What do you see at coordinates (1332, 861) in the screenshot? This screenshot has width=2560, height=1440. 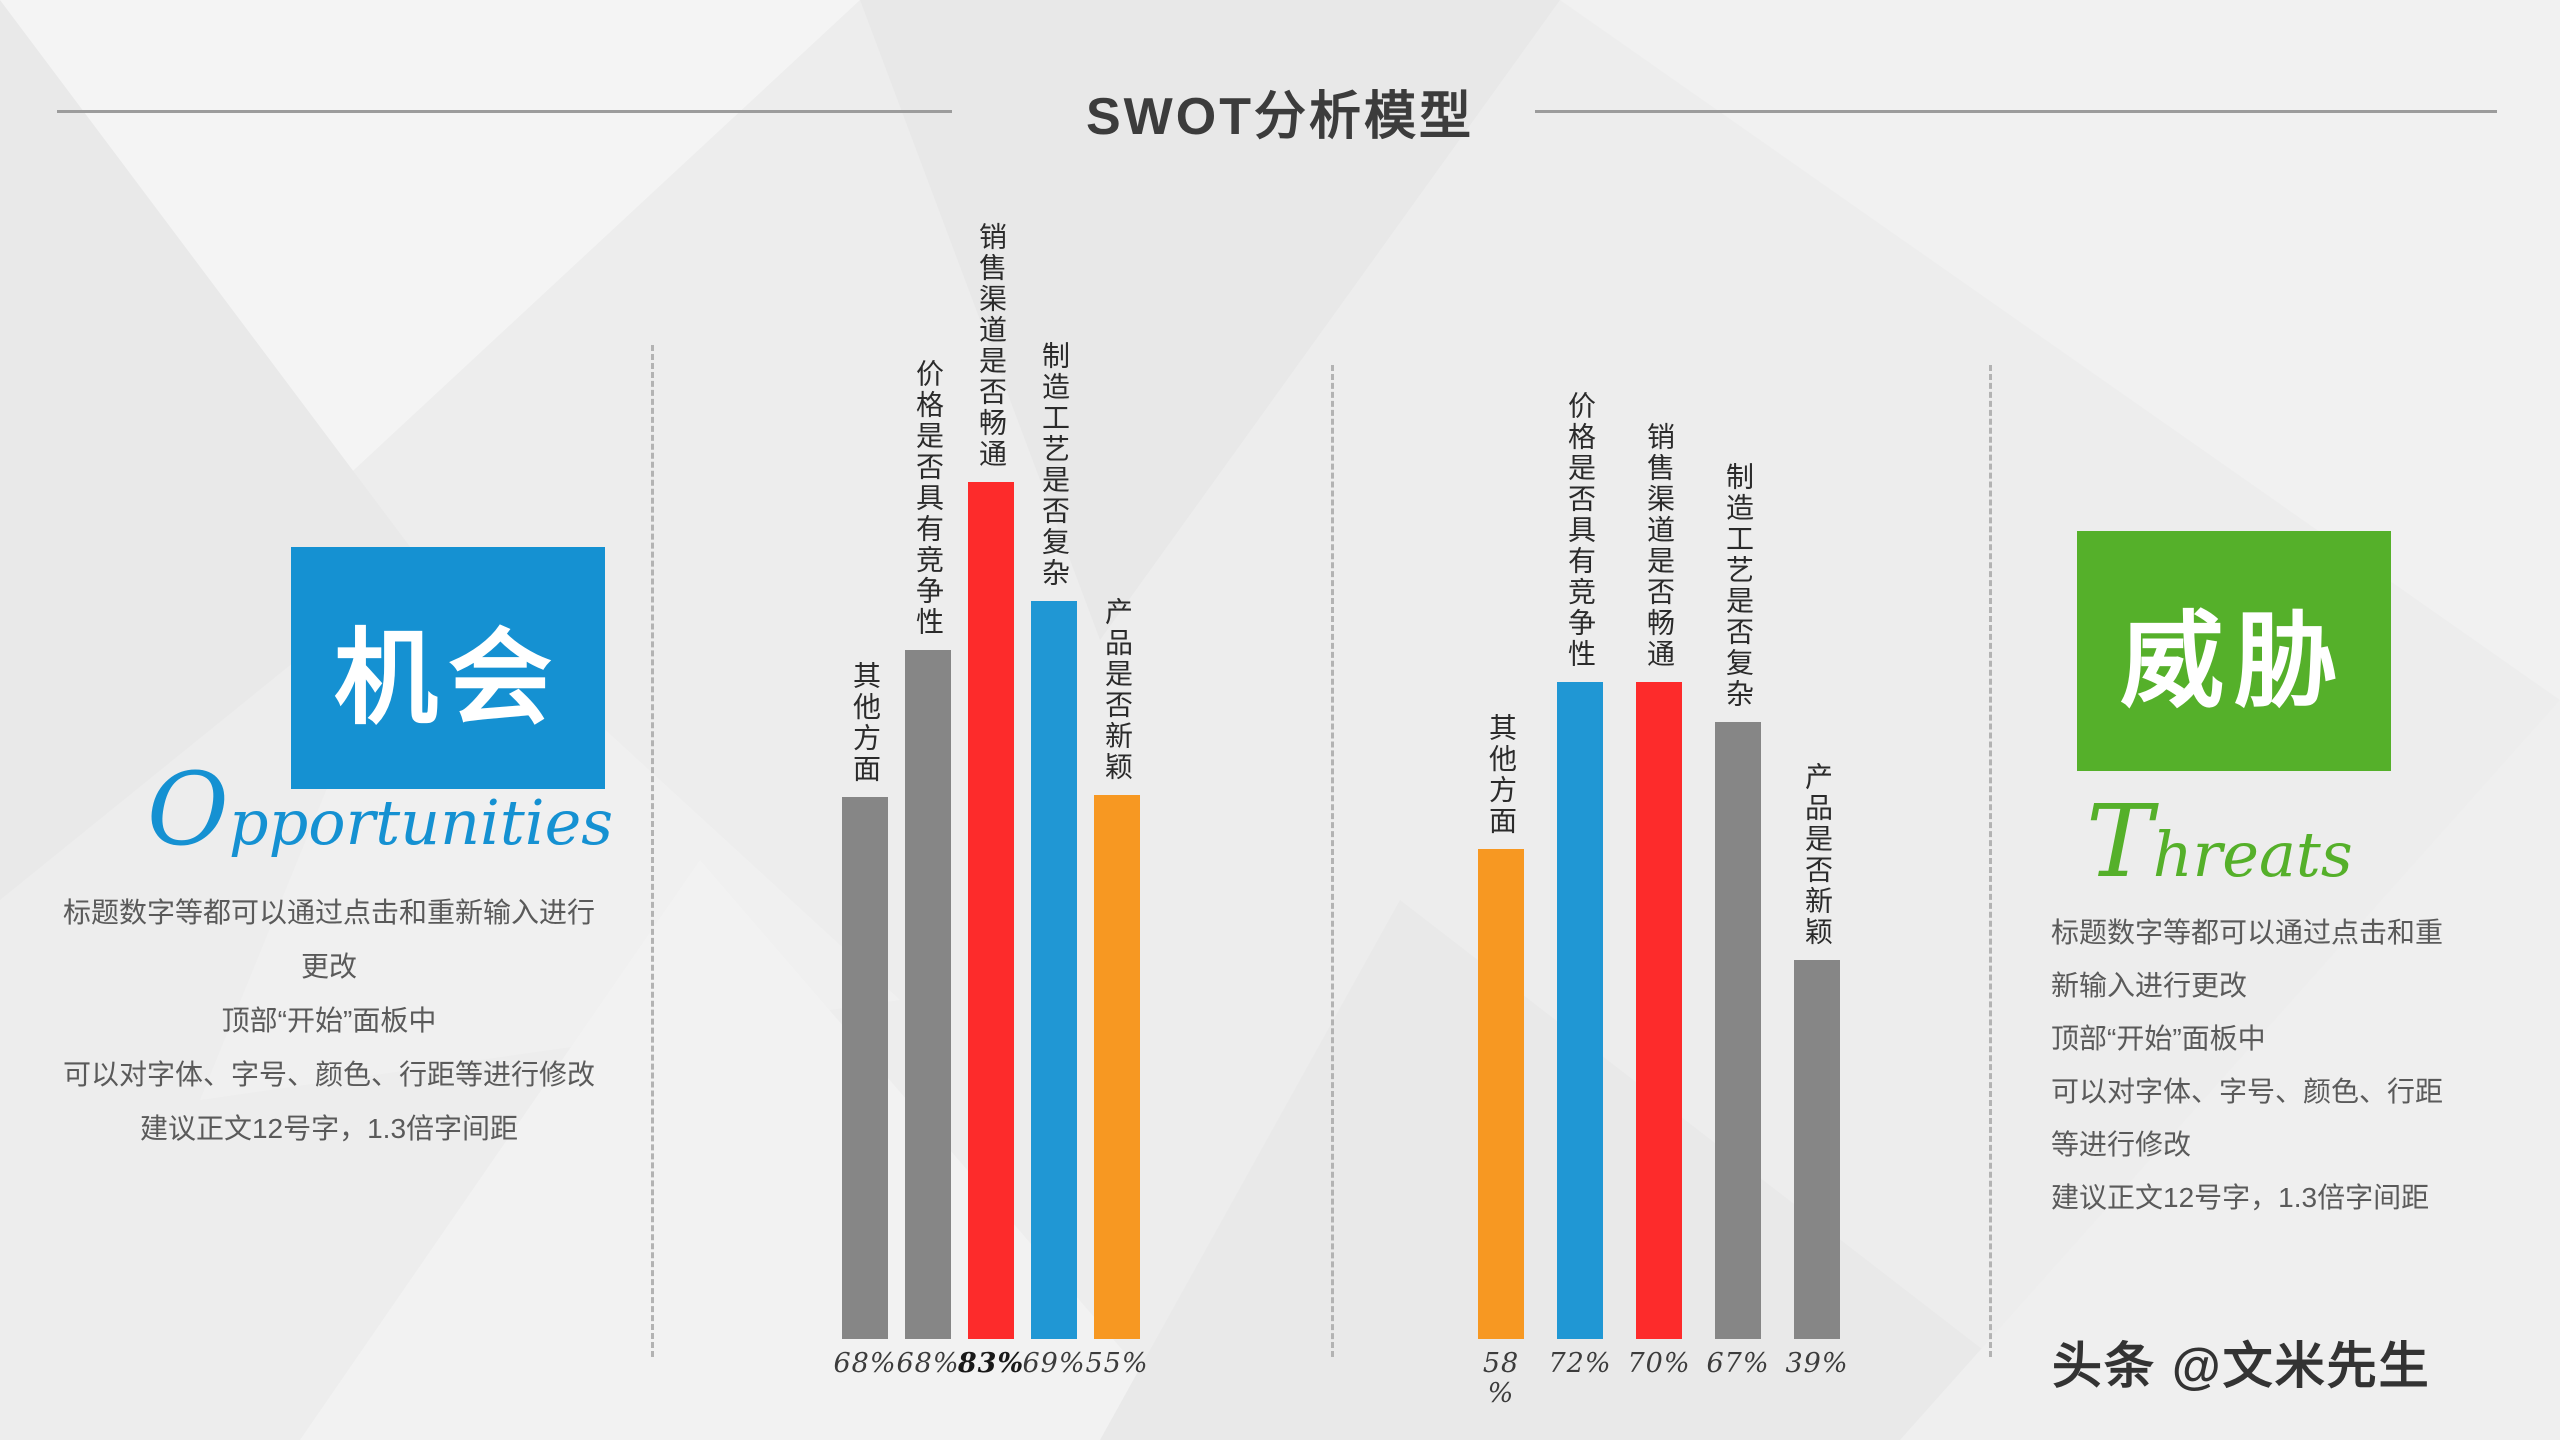 I see `vertical-divider-middle` at bounding box center [1332, 861].